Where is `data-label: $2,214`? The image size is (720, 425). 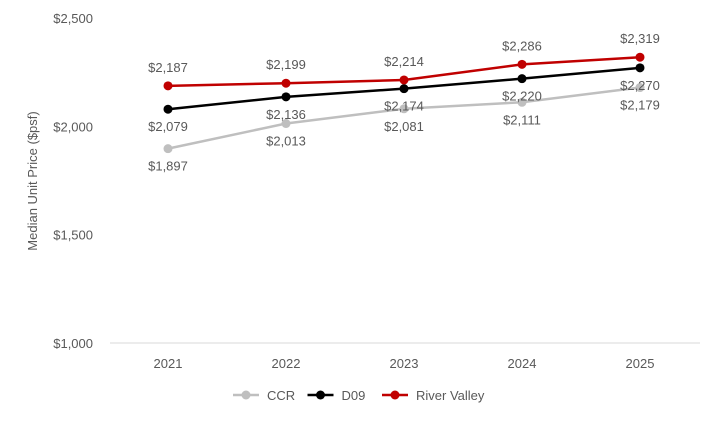
data-label: $2,214 is located at coordinates (404, 61).